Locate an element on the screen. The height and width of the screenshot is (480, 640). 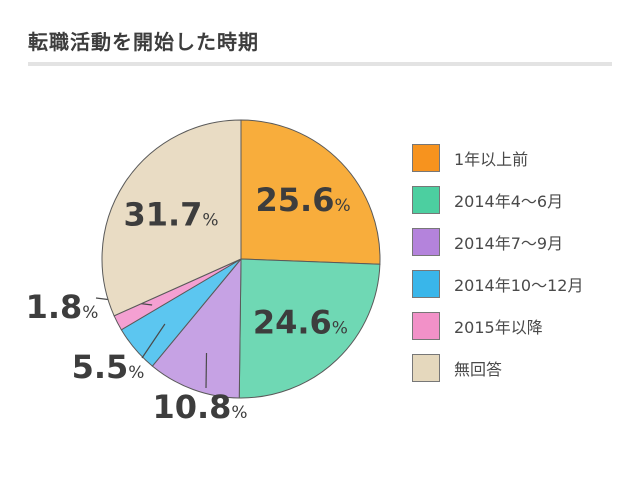
data-label: 24.6% is located at coordinates (300, 322).